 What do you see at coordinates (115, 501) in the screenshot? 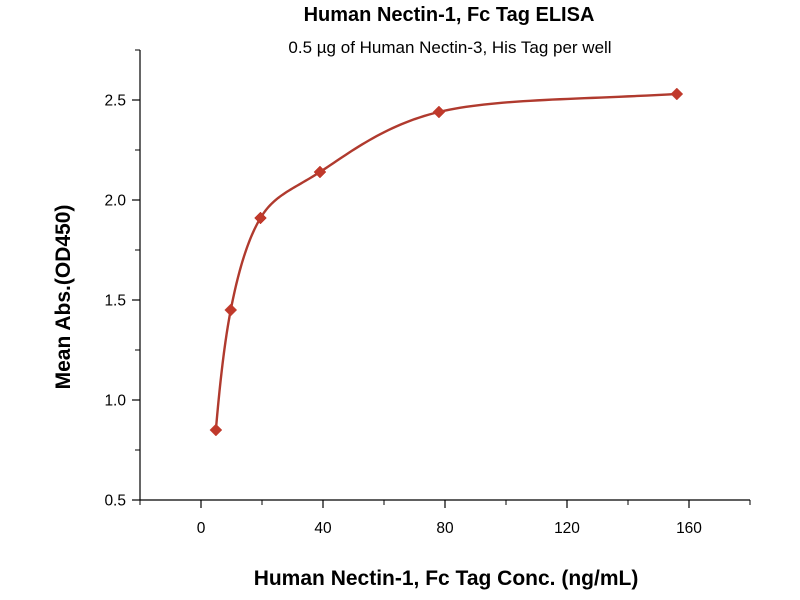
I see `y-tick-label: 0.5` at bounding box center [115, 501].